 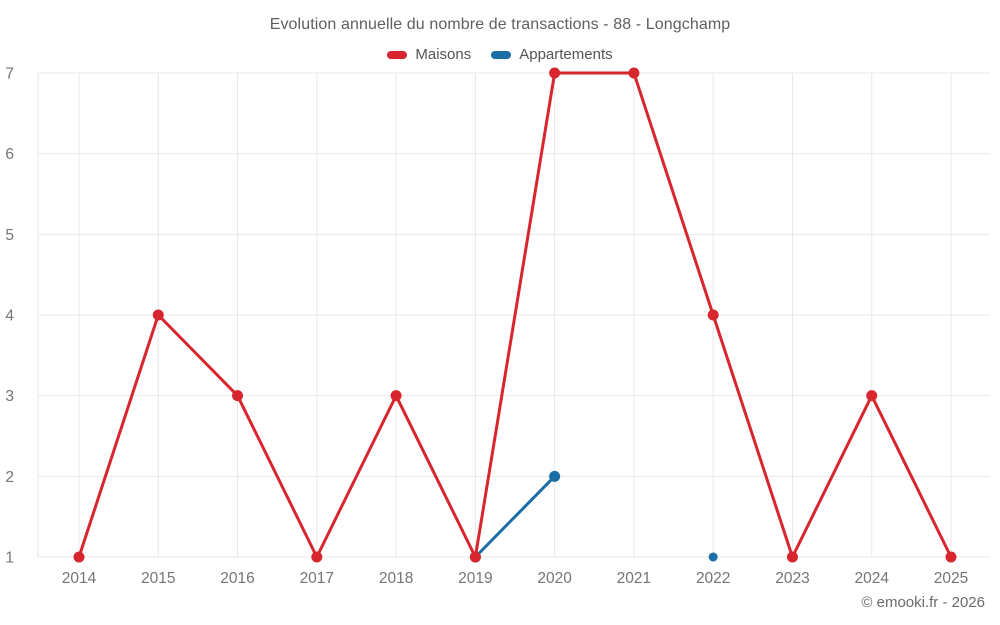 I want to click on x-tick-label-2022: 2022, so click(x=713, y=578).